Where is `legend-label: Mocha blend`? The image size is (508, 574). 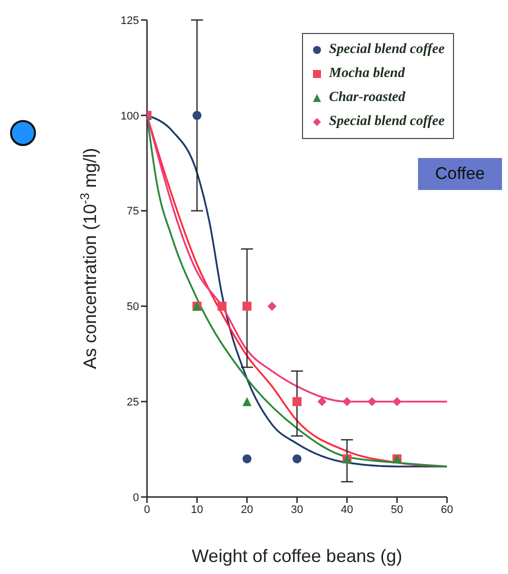 legend-label: Mocha blend is located at coordinates (367, 74).